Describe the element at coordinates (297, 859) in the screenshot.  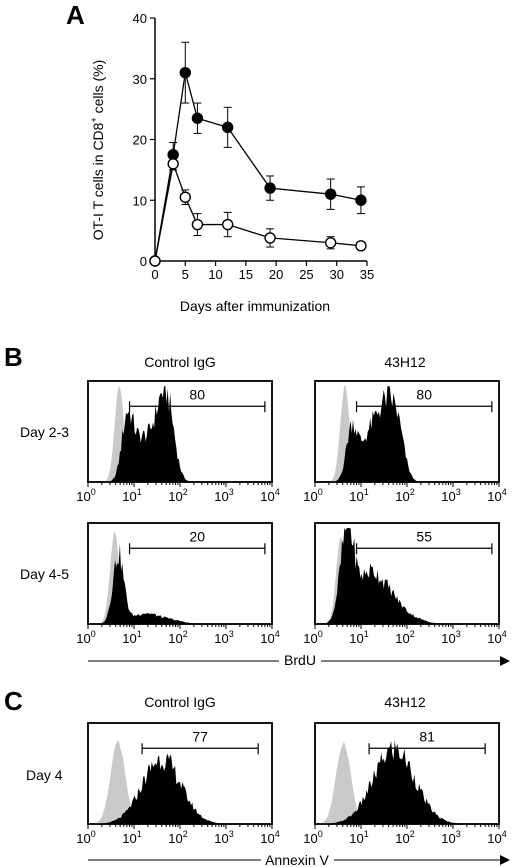
I see `panel-c-x-axis-label: Annexin V` at that location.